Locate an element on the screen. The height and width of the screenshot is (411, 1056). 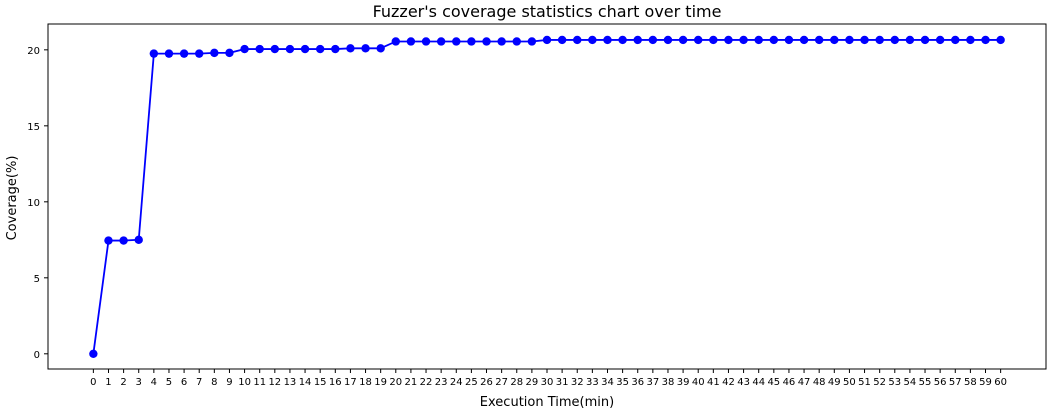
x-tick-label: 24 is located at coordinates (456, 382).